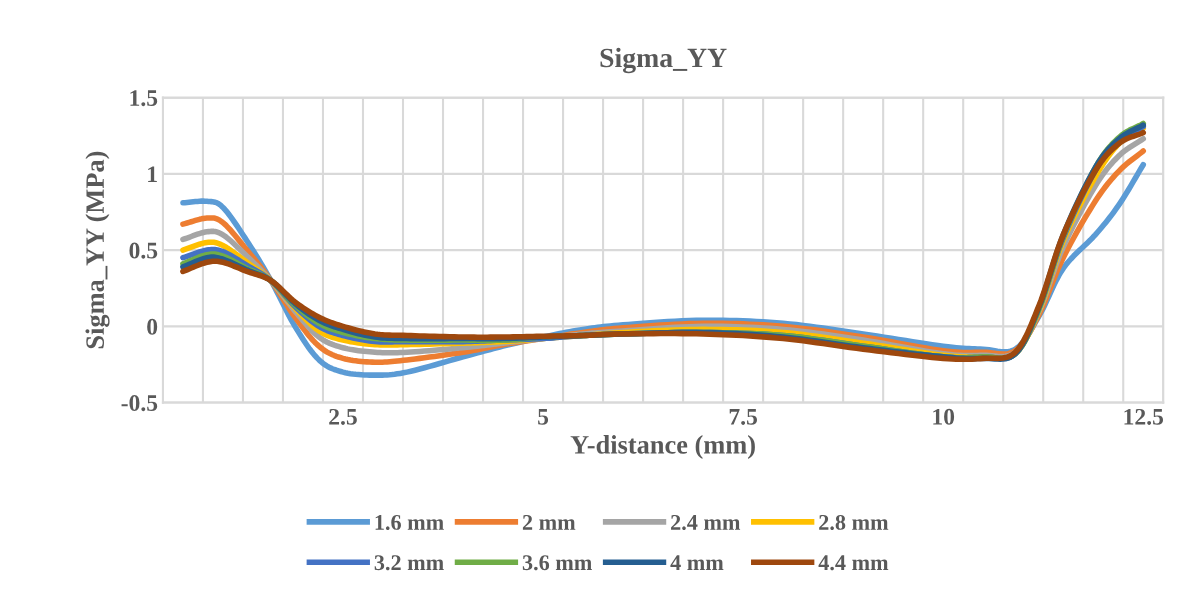  I want to click on y-tick-label: 0.5, so click(143, 250).